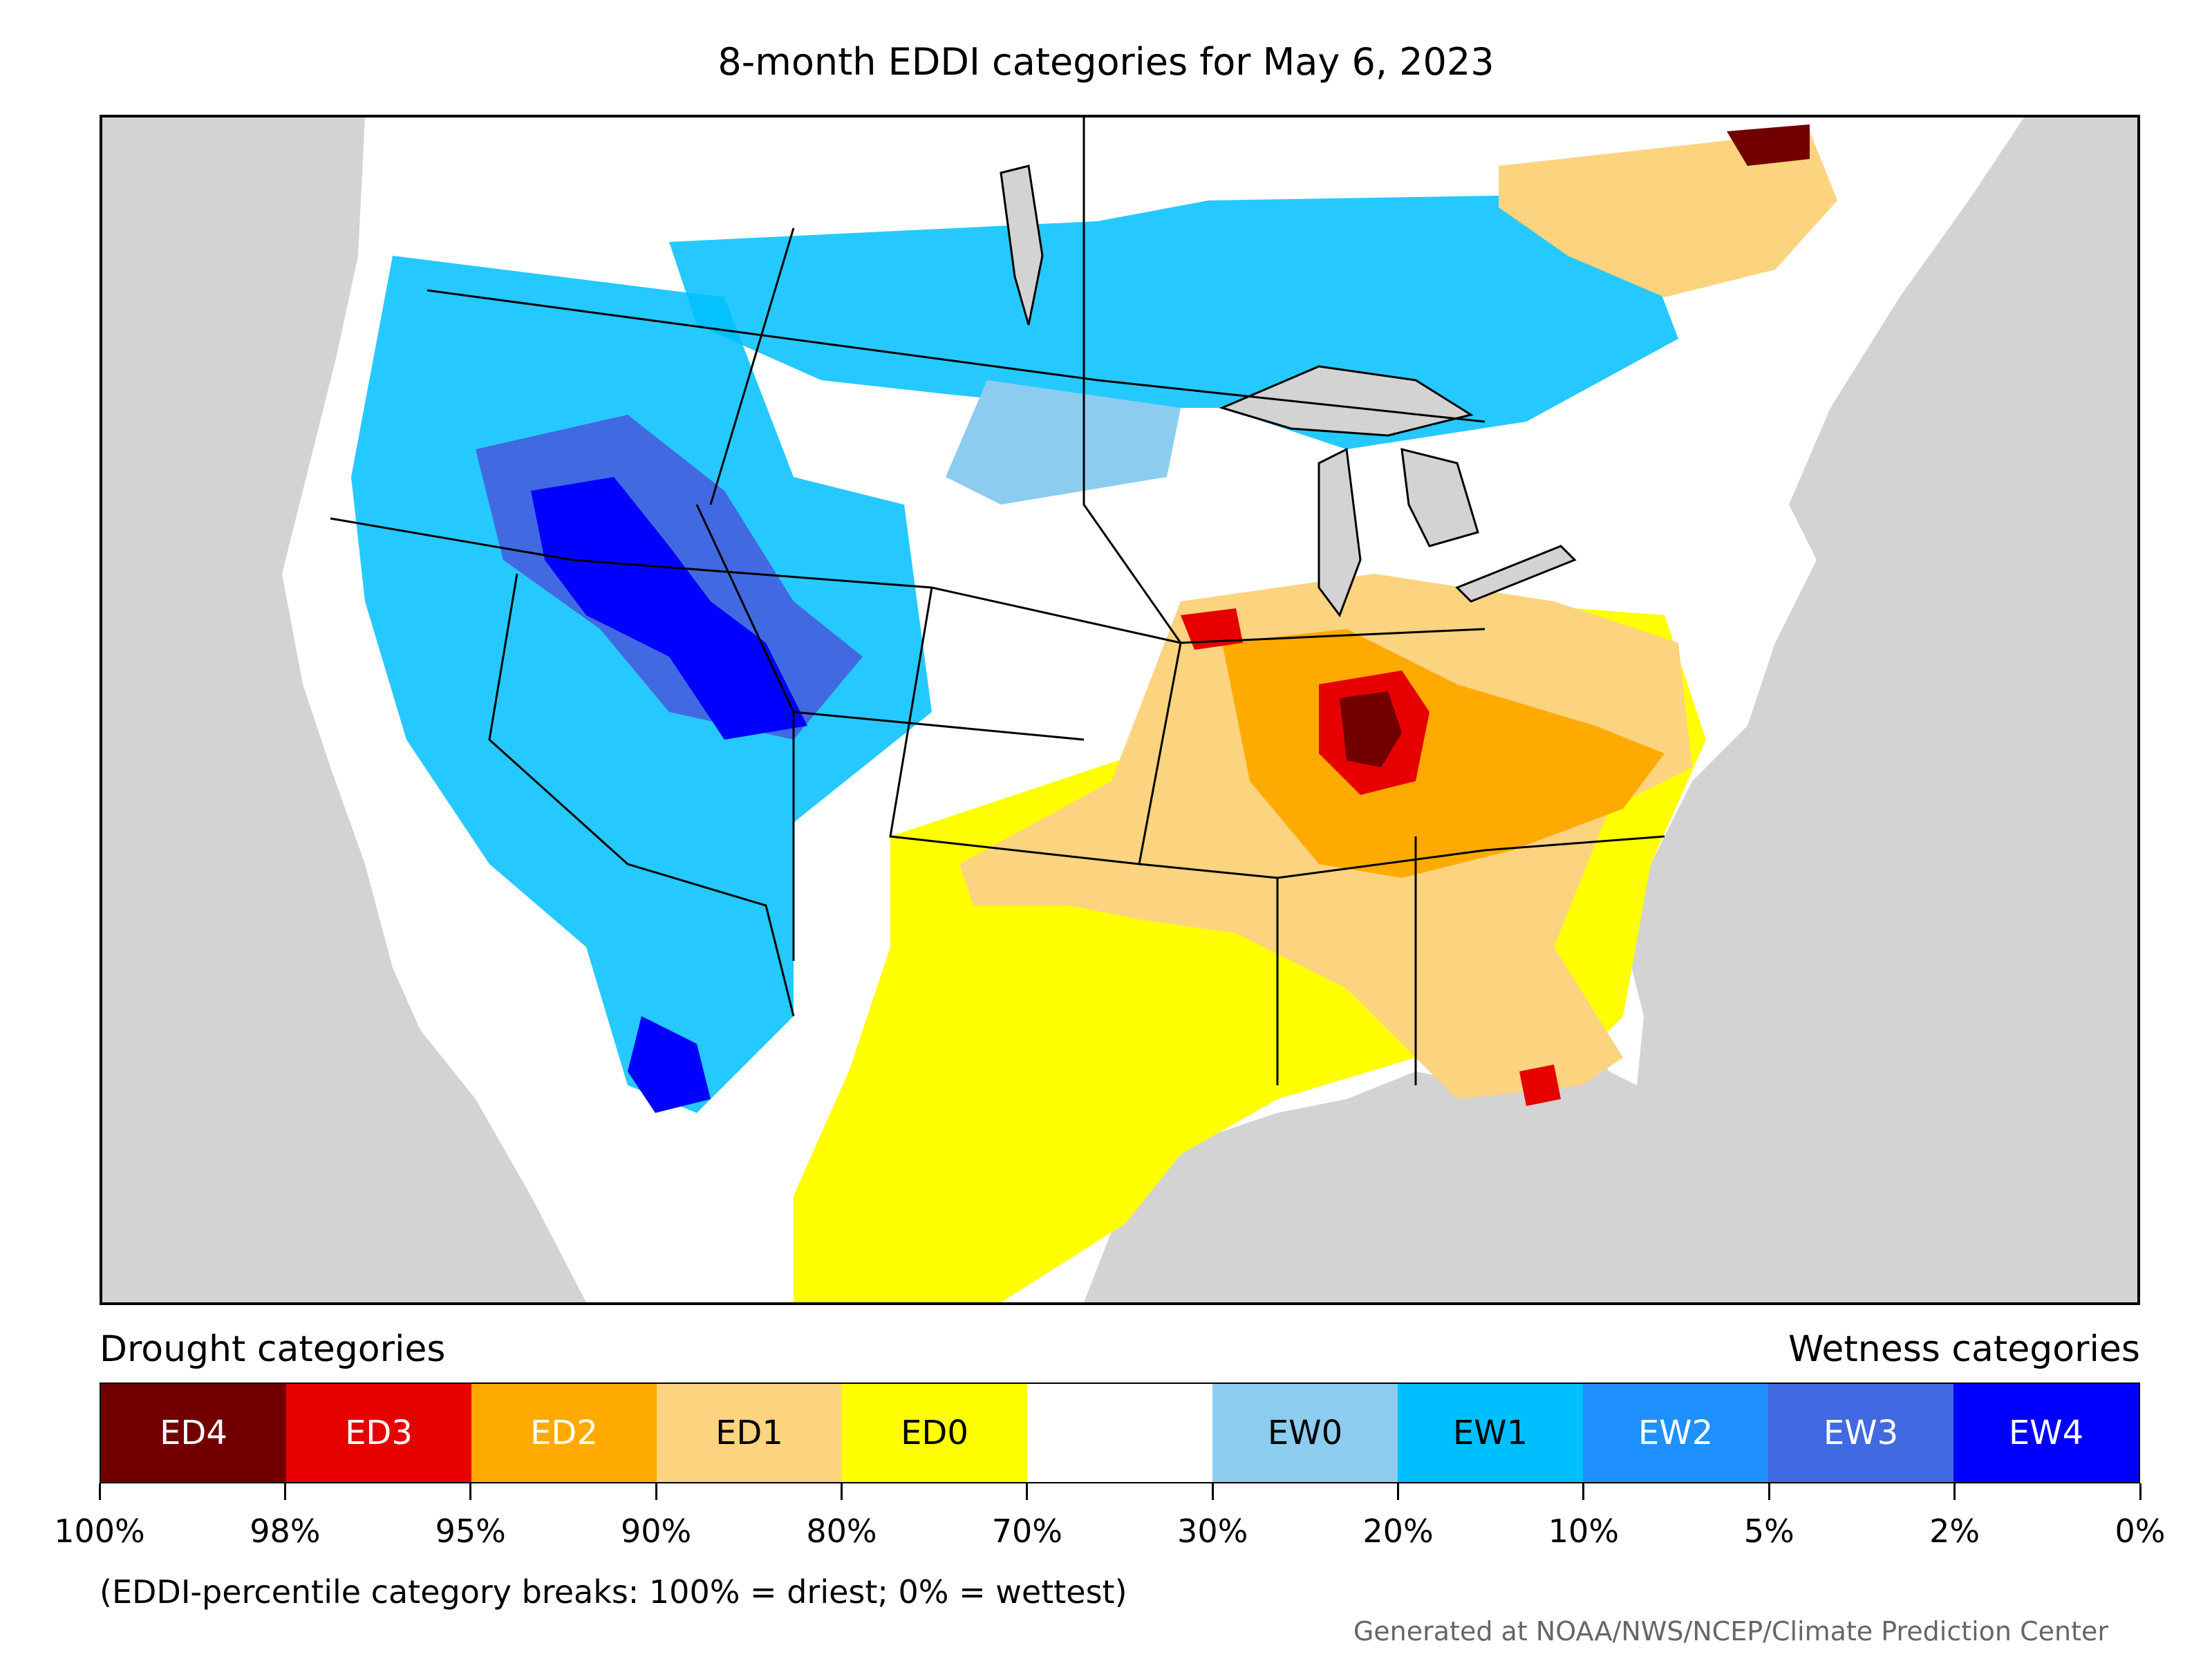  I want to click on colorbar-label: EW2, so click(1676, 1433).